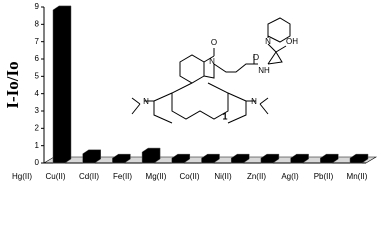 The width and height of the screenshot is (378, 240). Describe the element at coordinates (256, 176) in the screenshot. I see `x-tick-label: Zn(II)` at that location.